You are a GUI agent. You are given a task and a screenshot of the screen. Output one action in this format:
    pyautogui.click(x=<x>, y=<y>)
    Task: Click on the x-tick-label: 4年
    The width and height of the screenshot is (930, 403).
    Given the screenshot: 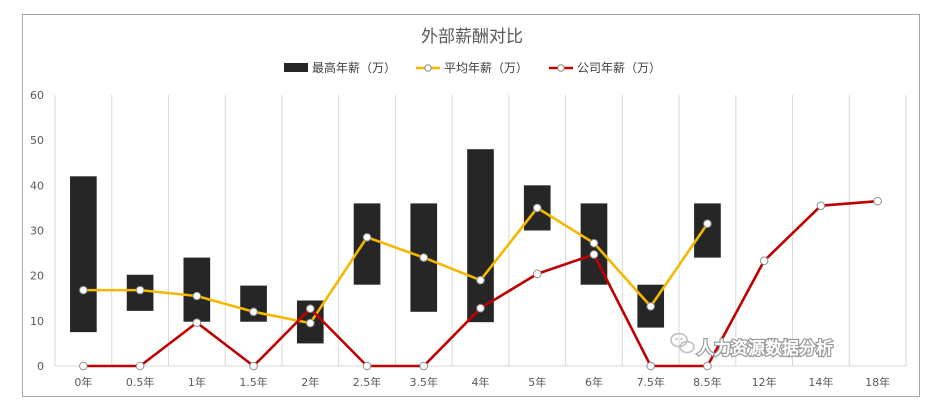 What is the action you would take?
    pyautogui.click(x=481, y=382)
    